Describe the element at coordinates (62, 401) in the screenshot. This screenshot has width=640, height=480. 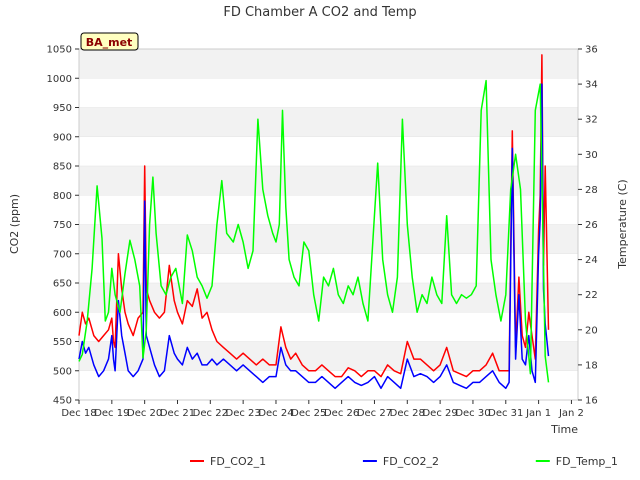
I see `y-tick-label: 450` at that location.